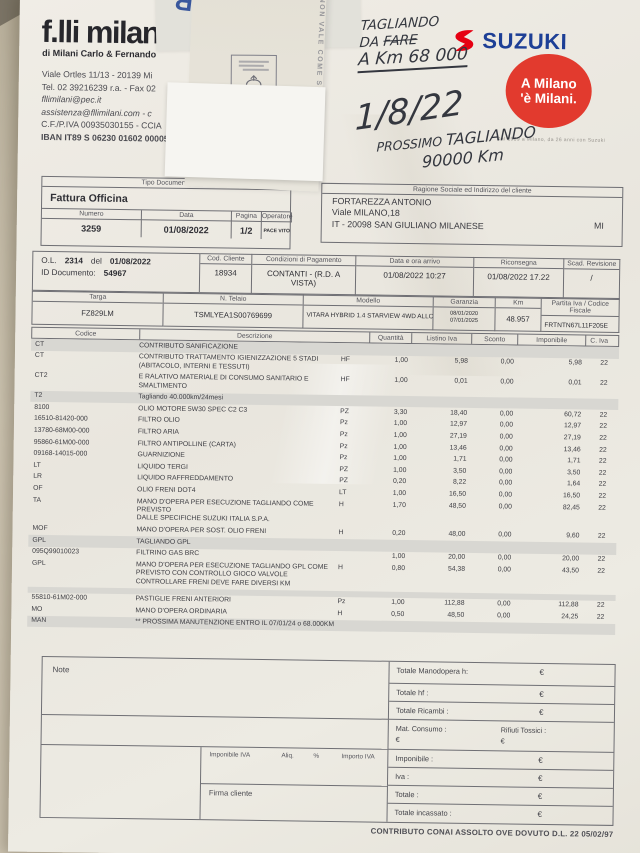 The image size is (640, 853). What do you see at coordinates (499, 815) in the screenshot?
I see `collected-row: Totale incassato : €` at bounding box center [499, 815].